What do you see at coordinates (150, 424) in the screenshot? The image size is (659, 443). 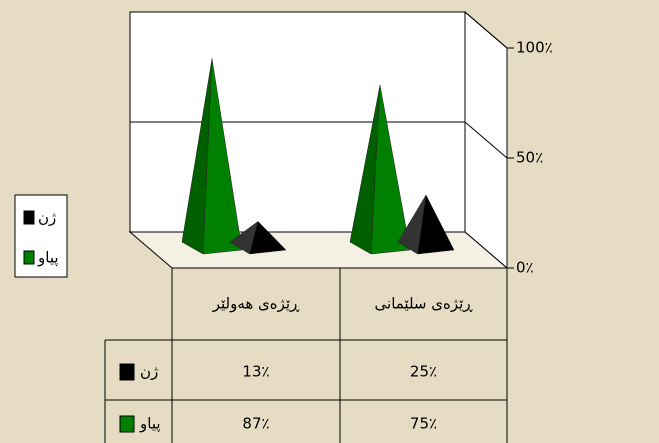 I see `row-label: پیاو` at bounding box center [150, 424].